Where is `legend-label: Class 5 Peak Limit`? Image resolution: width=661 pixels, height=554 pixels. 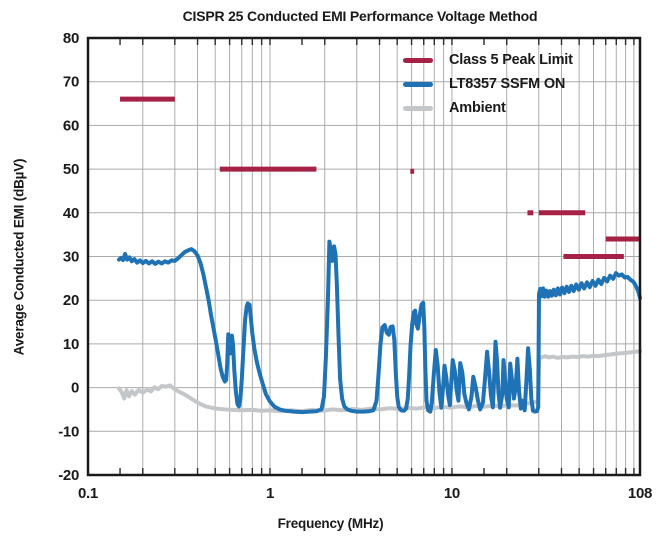
legend-label: Class 5 Peak Limit is located at coordinates (511, 60).